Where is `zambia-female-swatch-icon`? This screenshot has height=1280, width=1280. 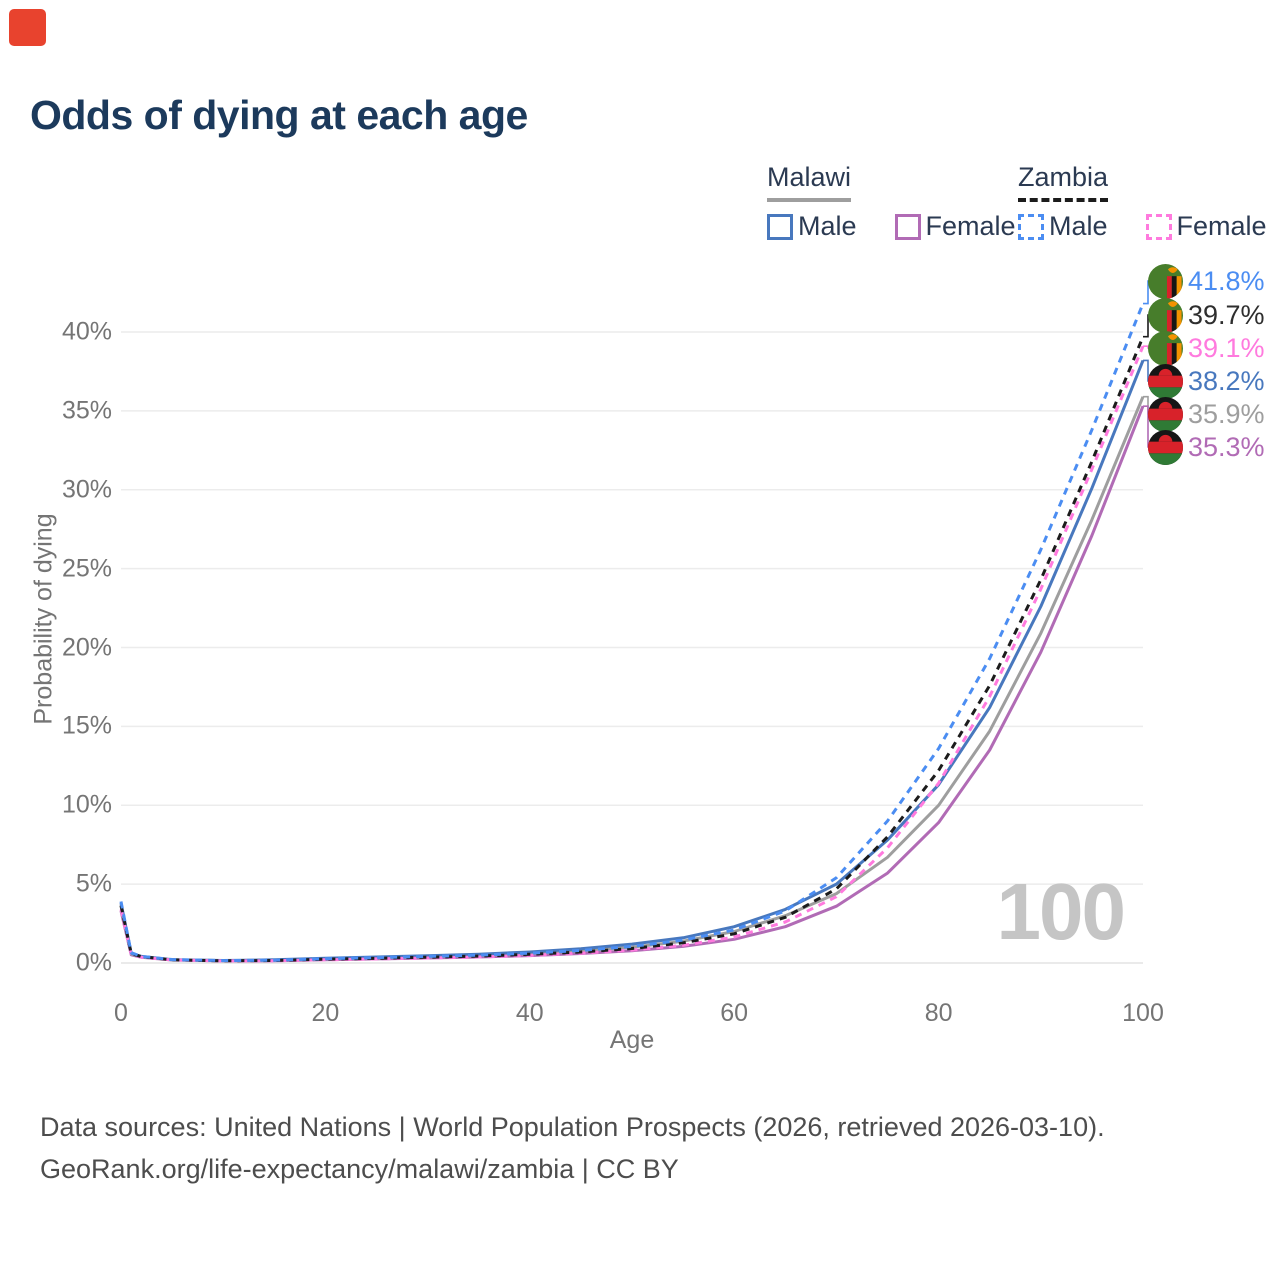
zambia-female-swatch-icon is located at coordinates (1158, 226).